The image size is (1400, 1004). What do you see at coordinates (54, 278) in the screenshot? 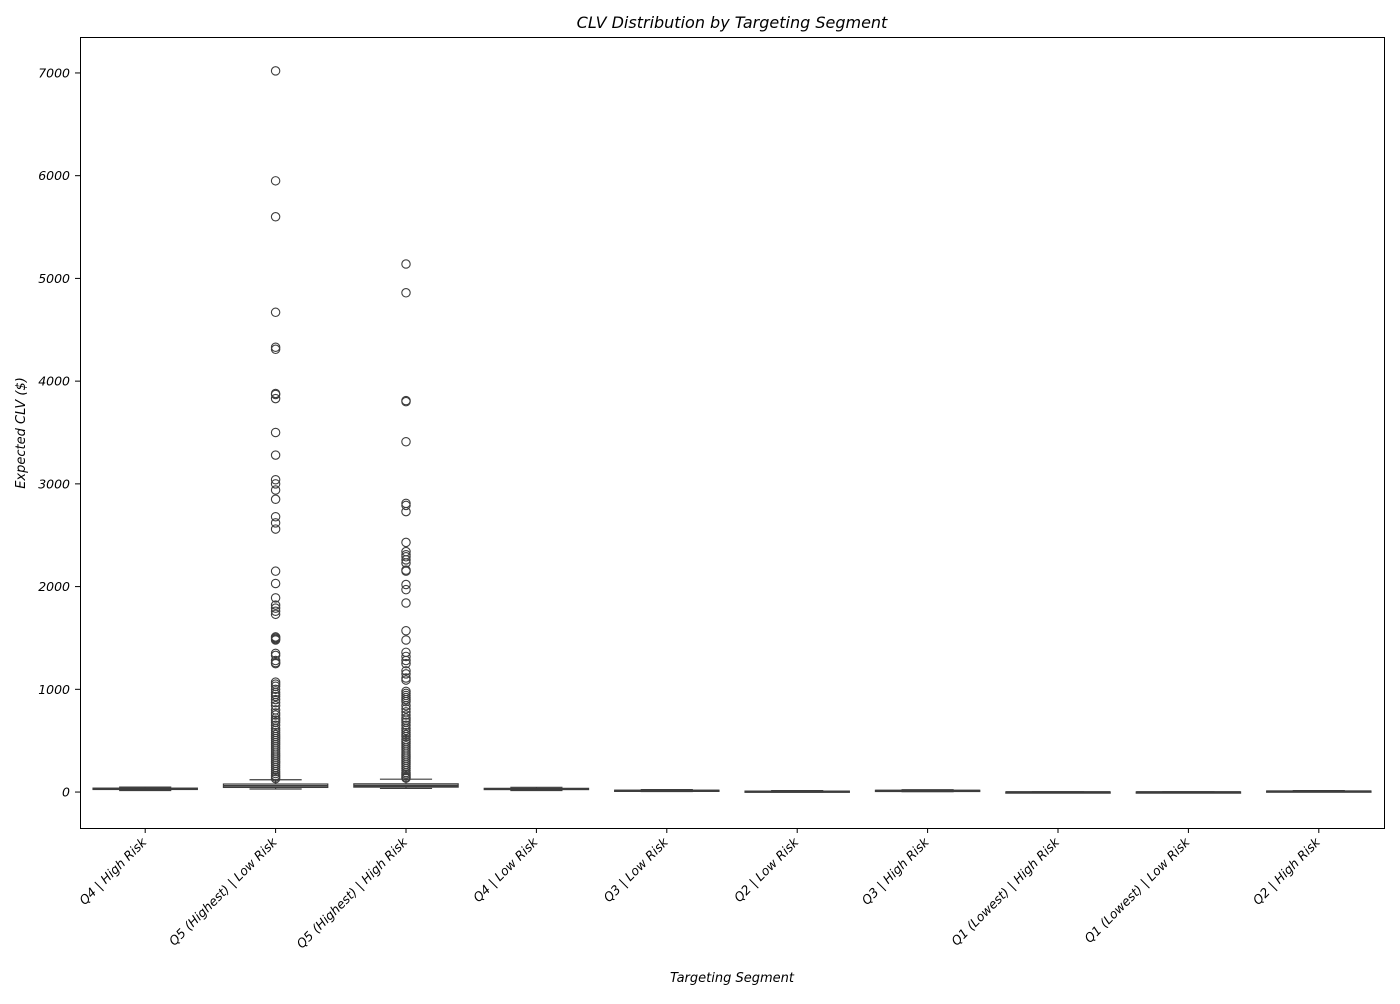
I see `y-tick-label: 5000` at bounding box center [54, 278].